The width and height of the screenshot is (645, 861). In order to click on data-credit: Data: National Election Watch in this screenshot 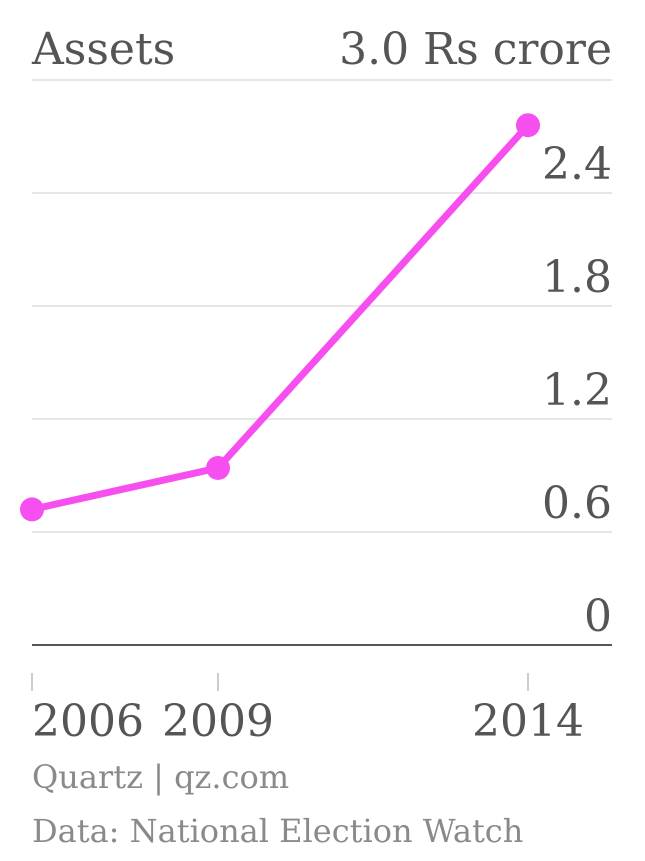, I will do `click(278, 831)`.